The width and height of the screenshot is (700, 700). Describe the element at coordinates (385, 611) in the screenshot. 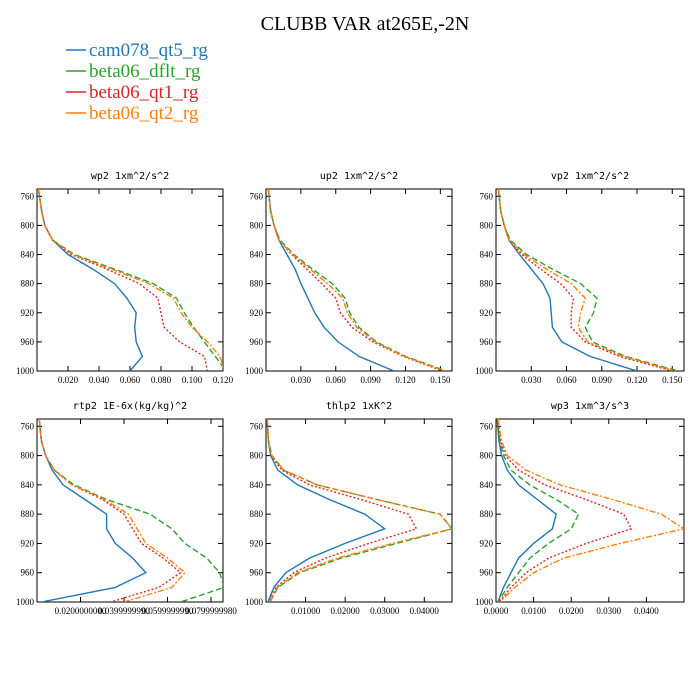

I see `x-tick-label: 0.03000` at that location.